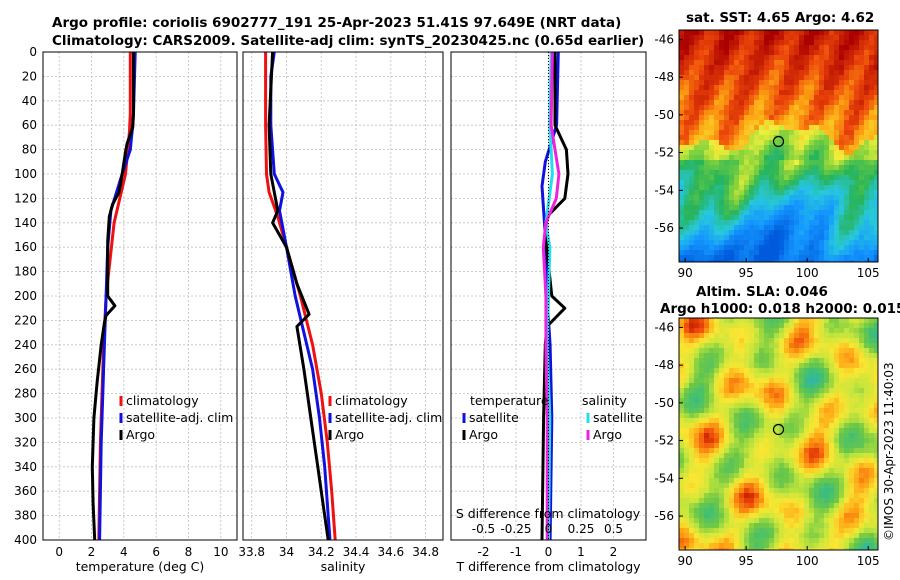  I want to click on map-frame, so click(778, 146).